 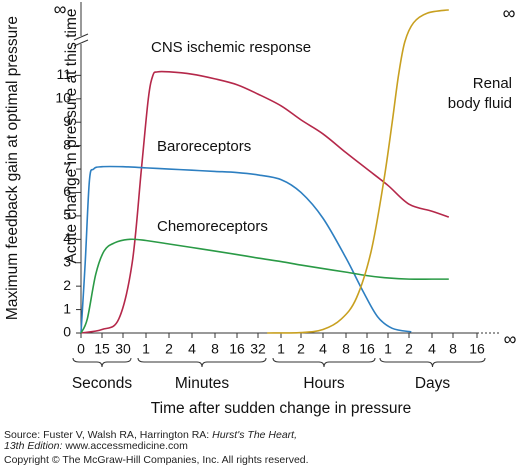 What do you see at coordinates (67, 215) in the screenshot?
I see `y-tick-label: 5` at bounding box center [67, 215].